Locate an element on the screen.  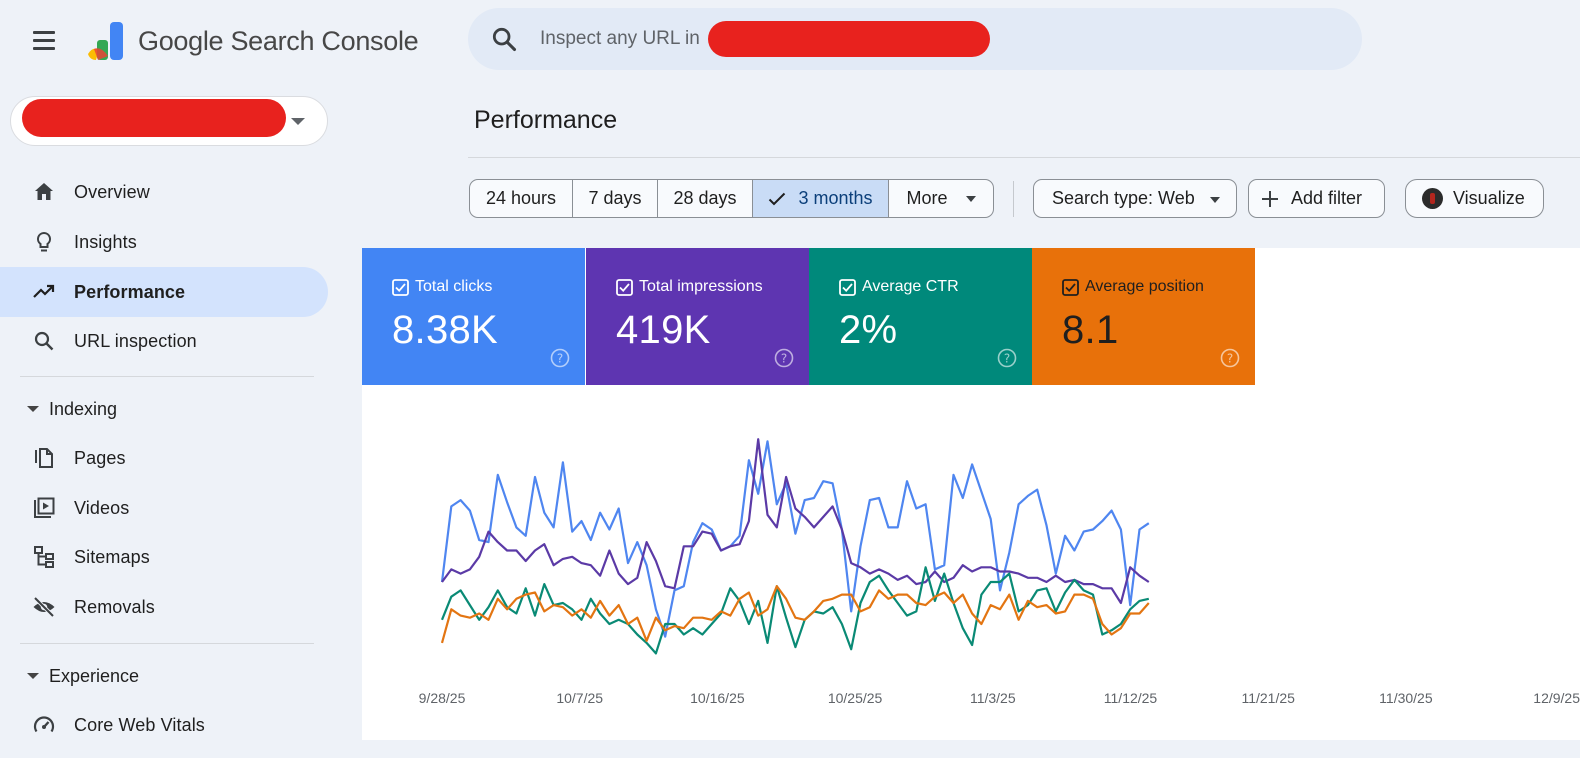
range-7-days: 7 days is located at coordinates (615, 198).